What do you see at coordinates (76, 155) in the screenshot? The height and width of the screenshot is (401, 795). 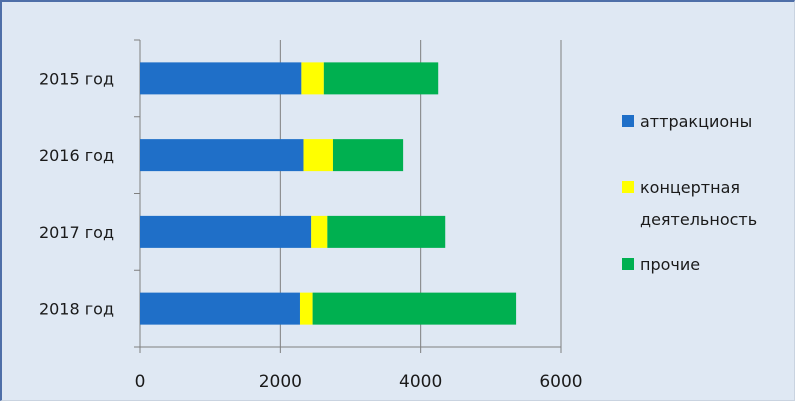 I see `category-label: 2016 год` at bounding box center [76, 155].